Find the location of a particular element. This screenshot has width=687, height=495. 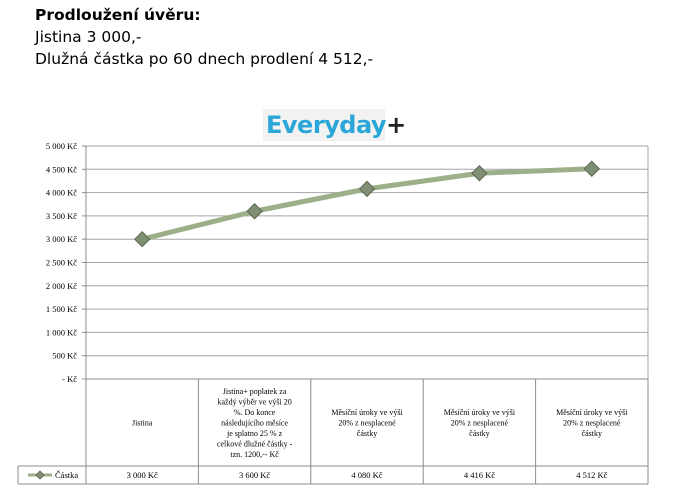

data-value-label: 4 416 Kč is located at coordinates (479, 475).